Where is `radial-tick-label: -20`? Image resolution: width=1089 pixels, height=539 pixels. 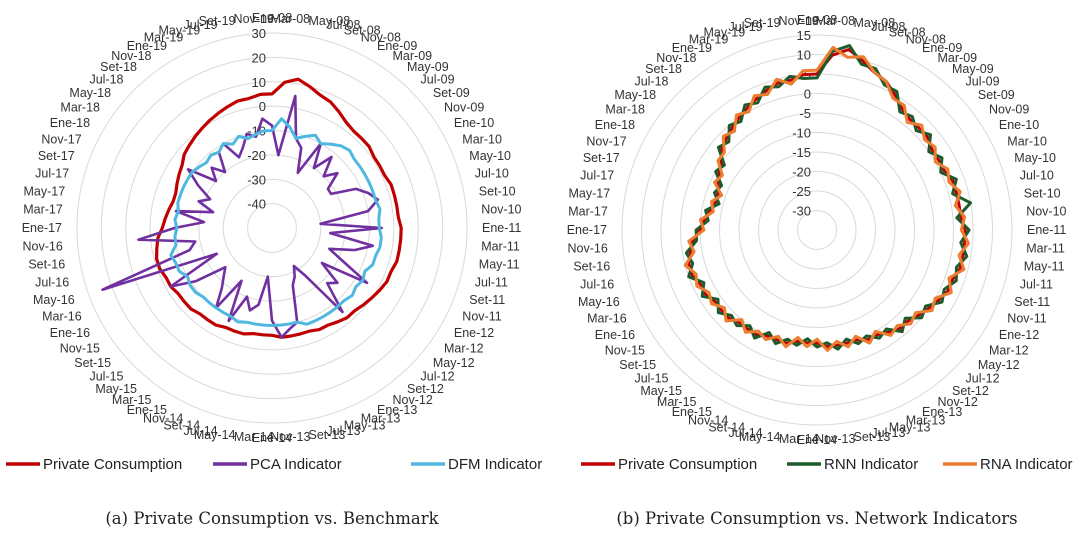
radial-tick-label: -20 is located at coordinates (256, 155).